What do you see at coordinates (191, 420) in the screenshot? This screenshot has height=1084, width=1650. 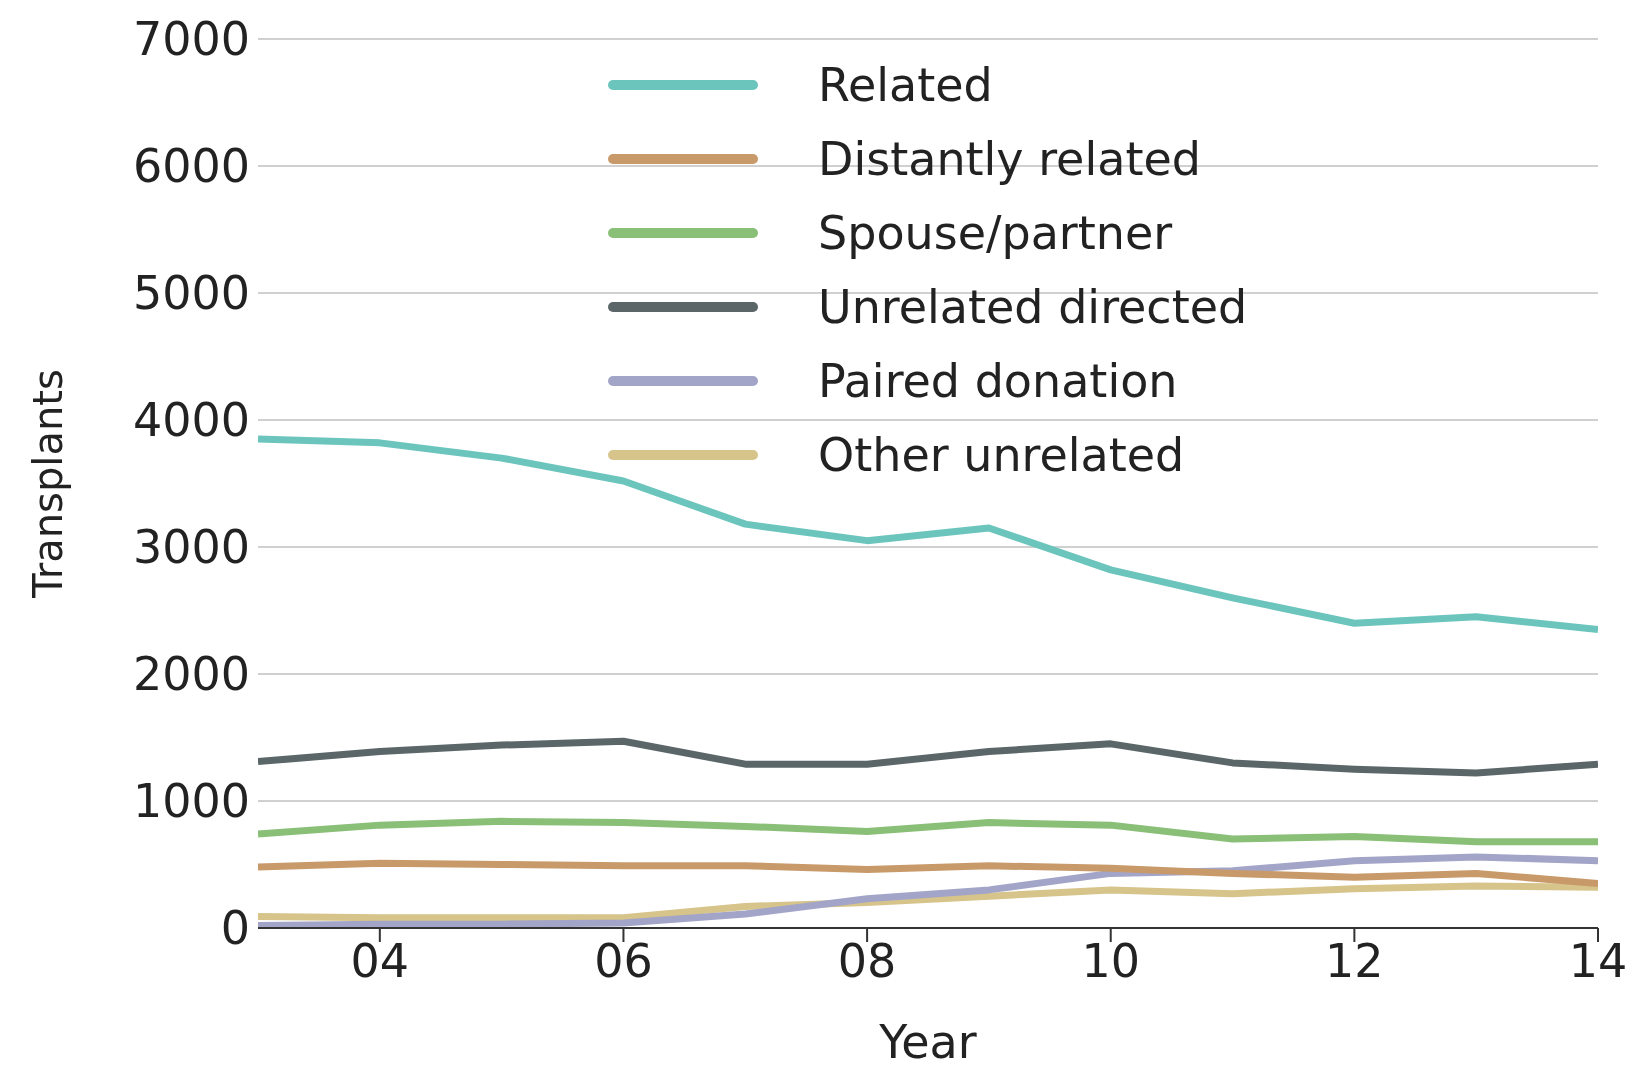 I see `y-tick-label: 4000` at bounding box center [191, 420].